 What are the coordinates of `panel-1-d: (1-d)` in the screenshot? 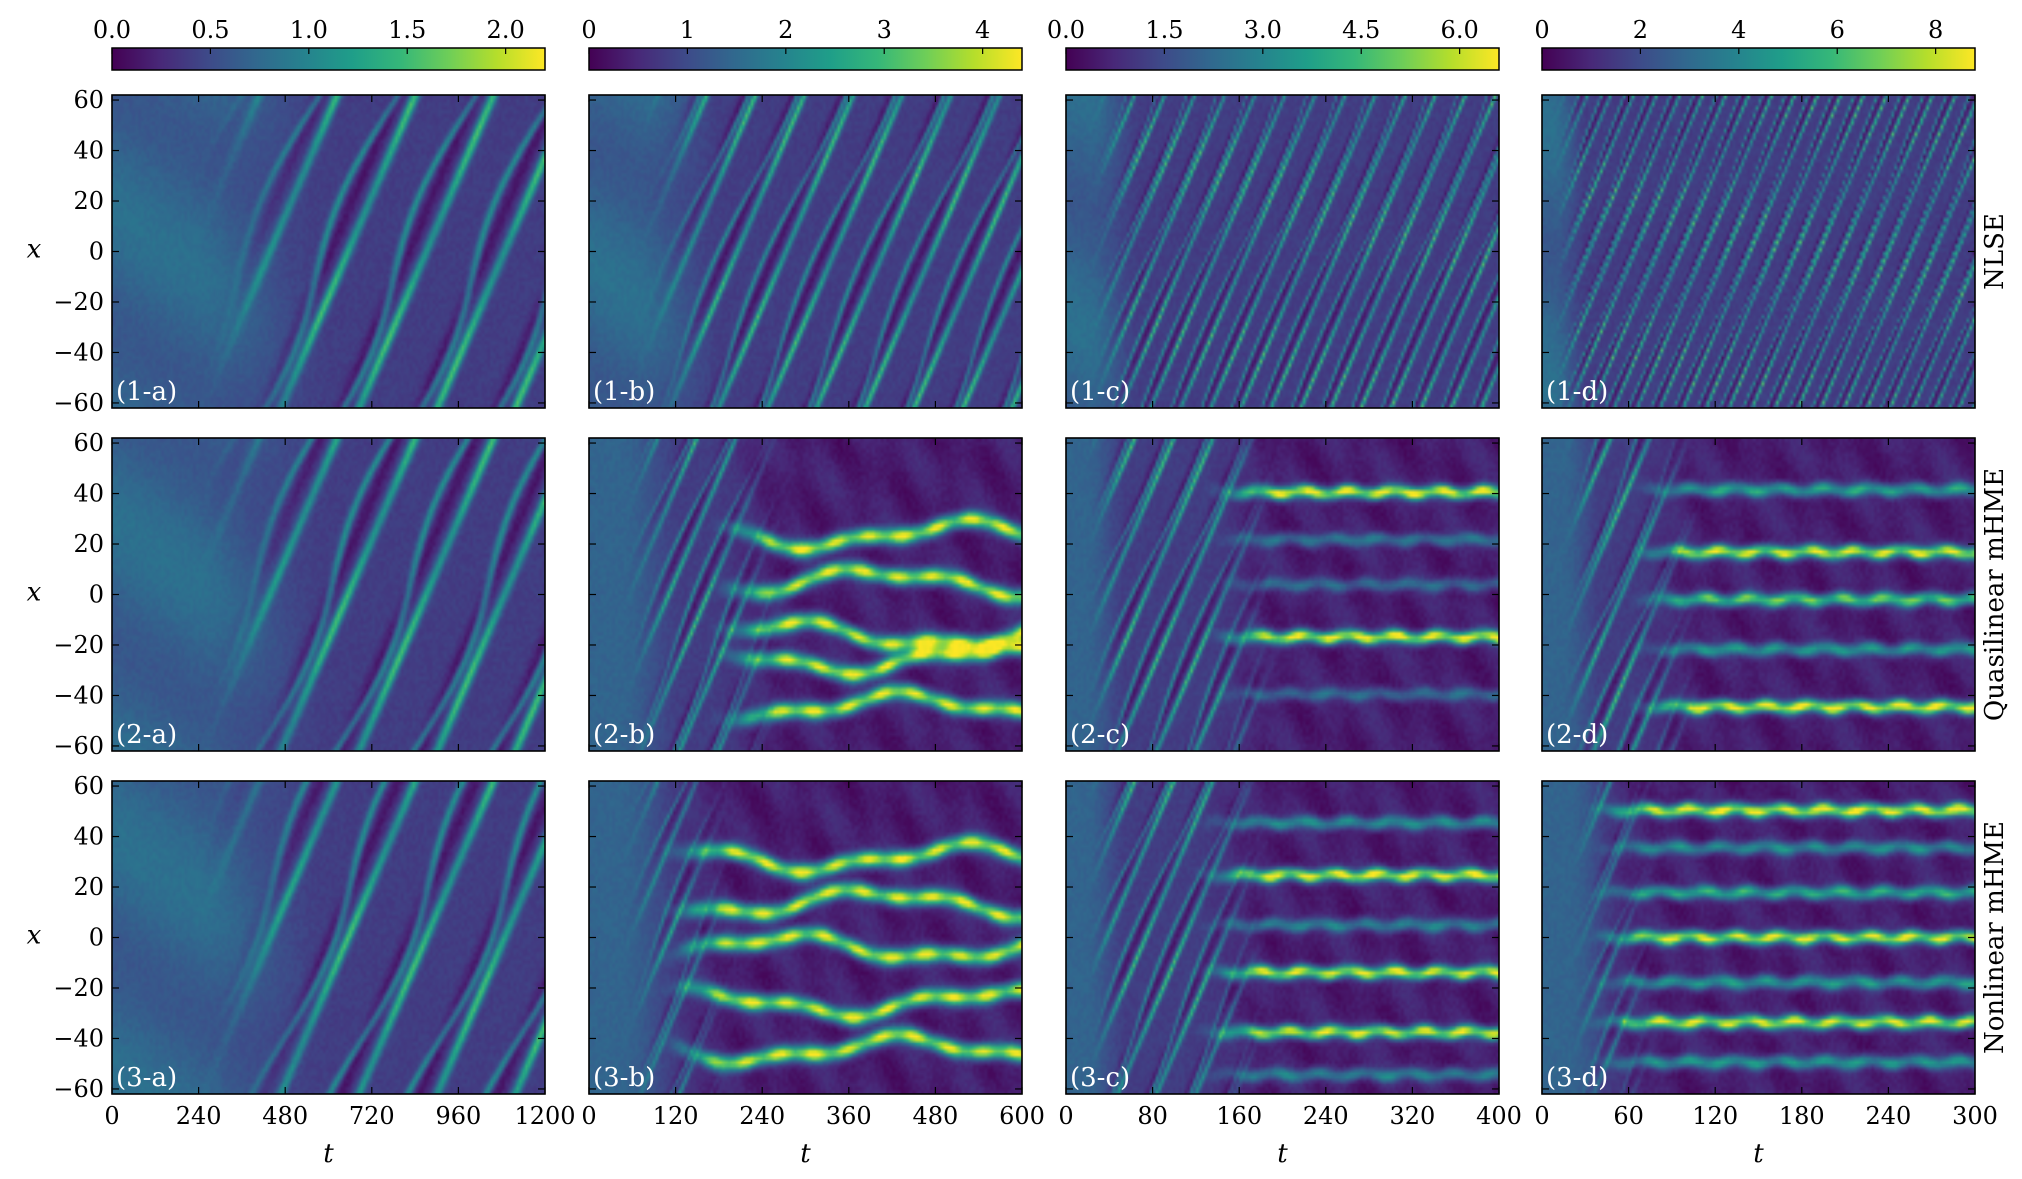 It's located at (1758, 251).